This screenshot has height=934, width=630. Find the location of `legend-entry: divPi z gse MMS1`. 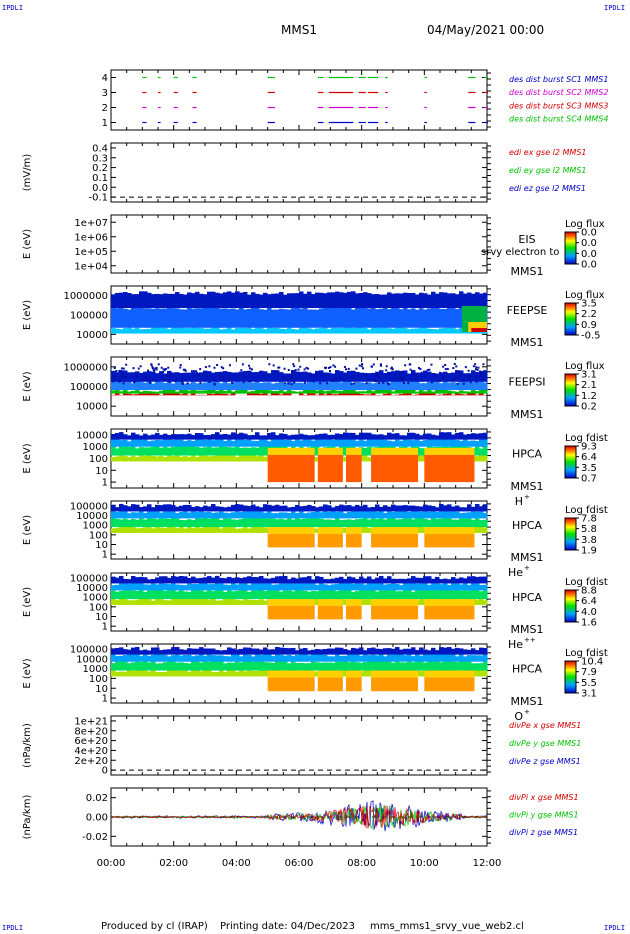

legend-entry: divPi z gse MMS1 is located at coordinates (543, 832).